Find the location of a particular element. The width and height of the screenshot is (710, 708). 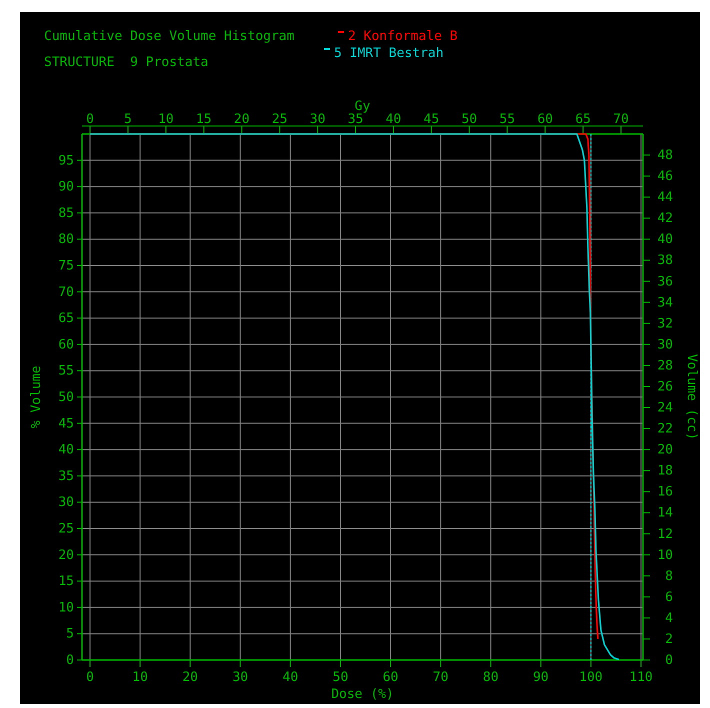

x-tick-label: 30 is located at coordinates (240, 677).